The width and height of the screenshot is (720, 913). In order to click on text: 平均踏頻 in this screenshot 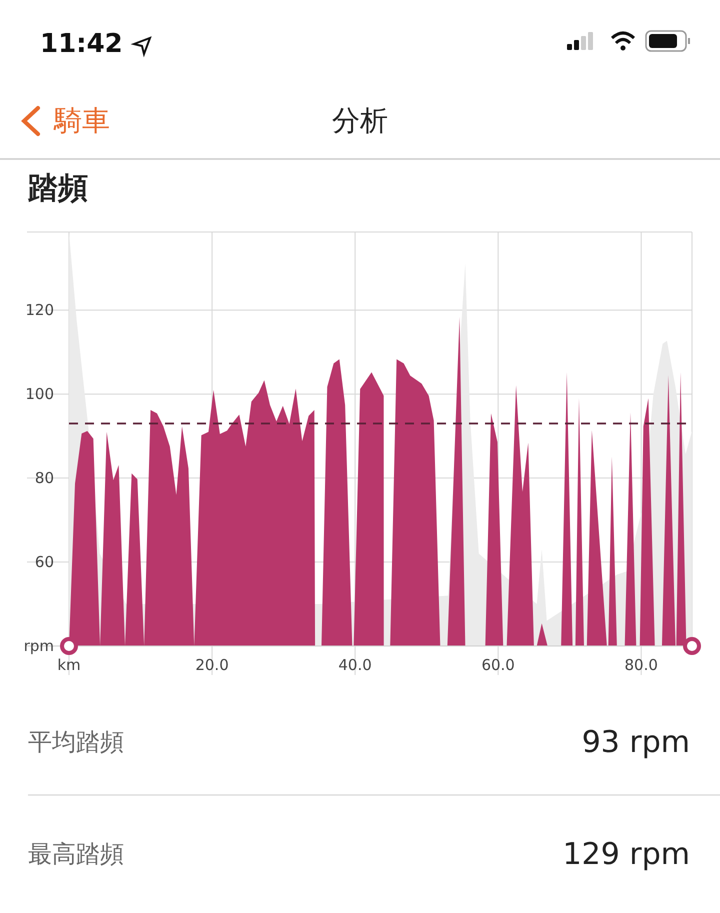, I will do `click(76, 742)`.